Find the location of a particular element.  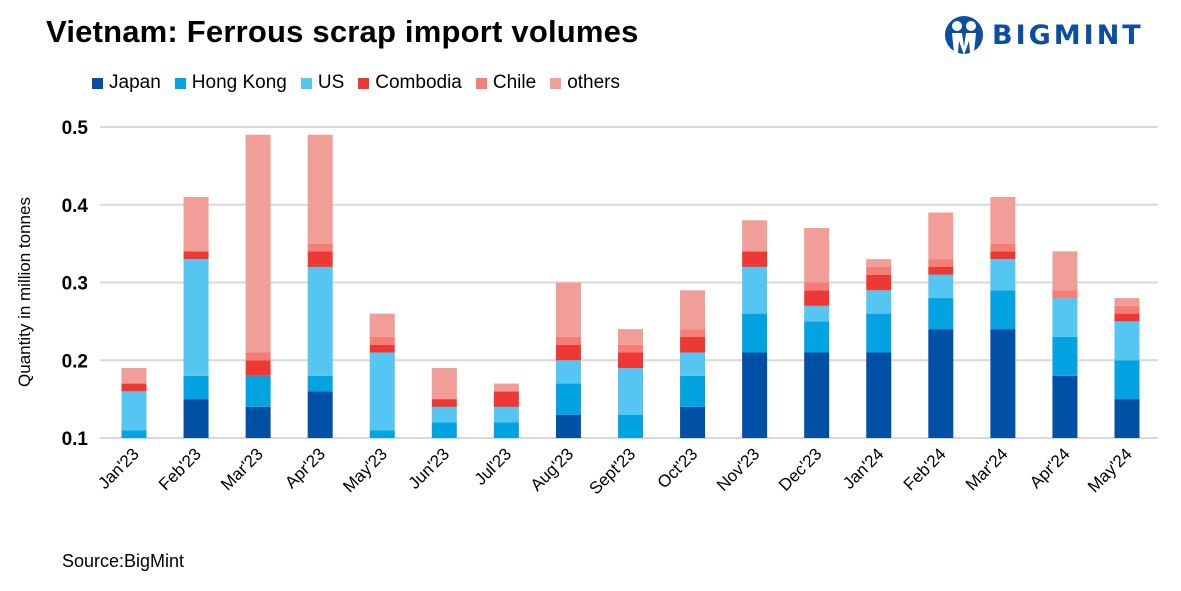

y-tick-label: 0.5 is located at coordinates (75, 128).